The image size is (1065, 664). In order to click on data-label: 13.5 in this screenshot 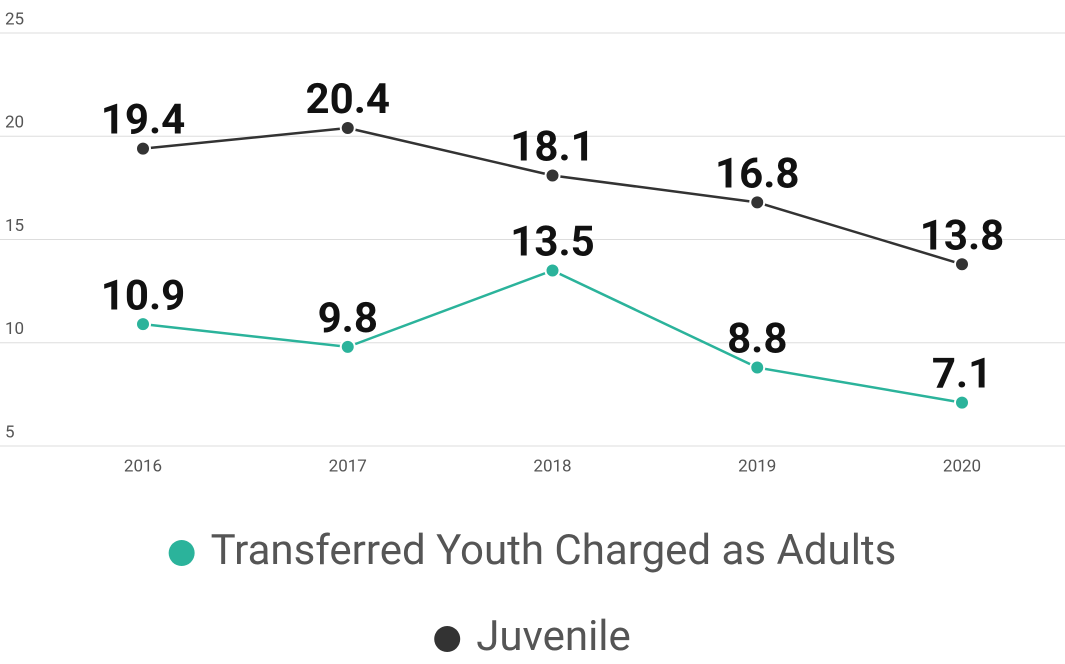, I will do `click(552, 242)`.